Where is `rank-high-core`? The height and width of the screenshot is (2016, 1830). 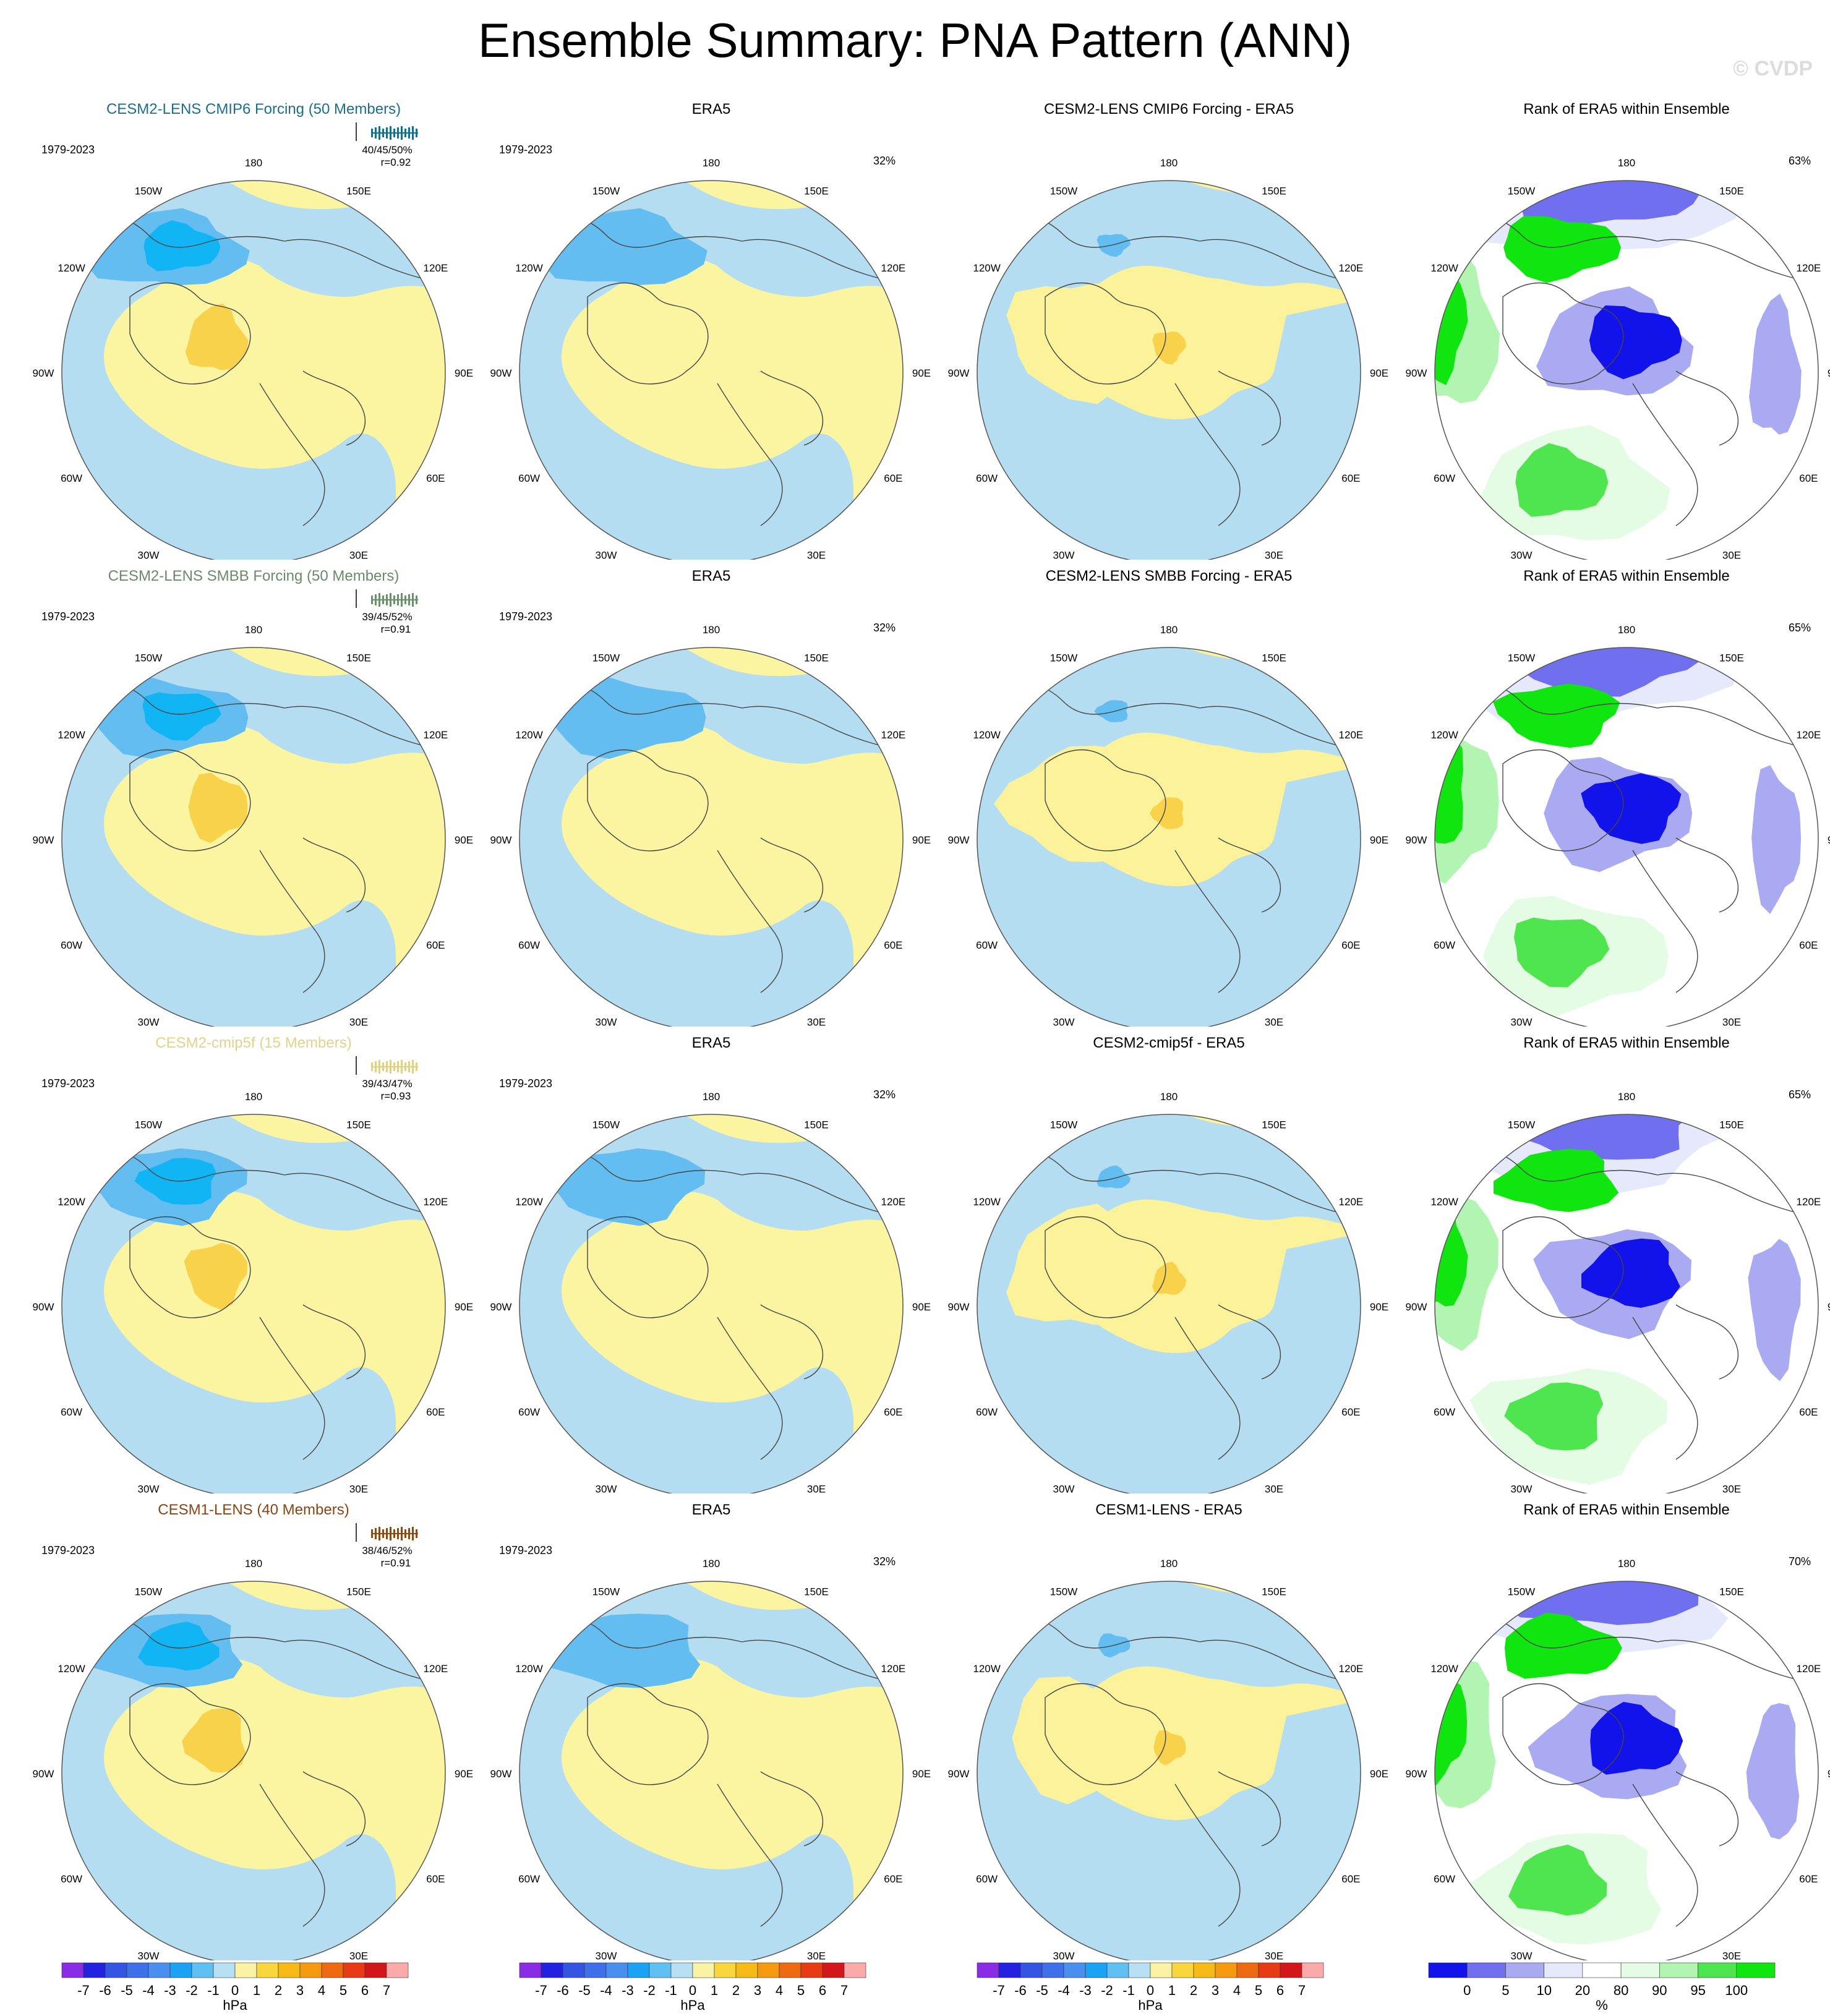
rank-high-core is located at coordinates (1562, 249).